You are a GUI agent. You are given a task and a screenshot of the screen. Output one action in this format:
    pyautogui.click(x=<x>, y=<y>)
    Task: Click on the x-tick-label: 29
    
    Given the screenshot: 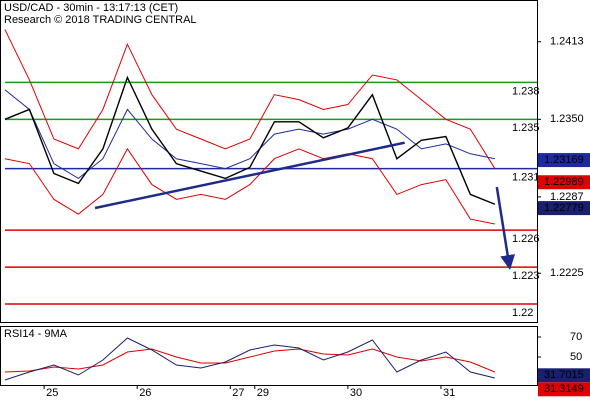 What is the action you would take?
    pyautogui.click(x=263, y=393)
    